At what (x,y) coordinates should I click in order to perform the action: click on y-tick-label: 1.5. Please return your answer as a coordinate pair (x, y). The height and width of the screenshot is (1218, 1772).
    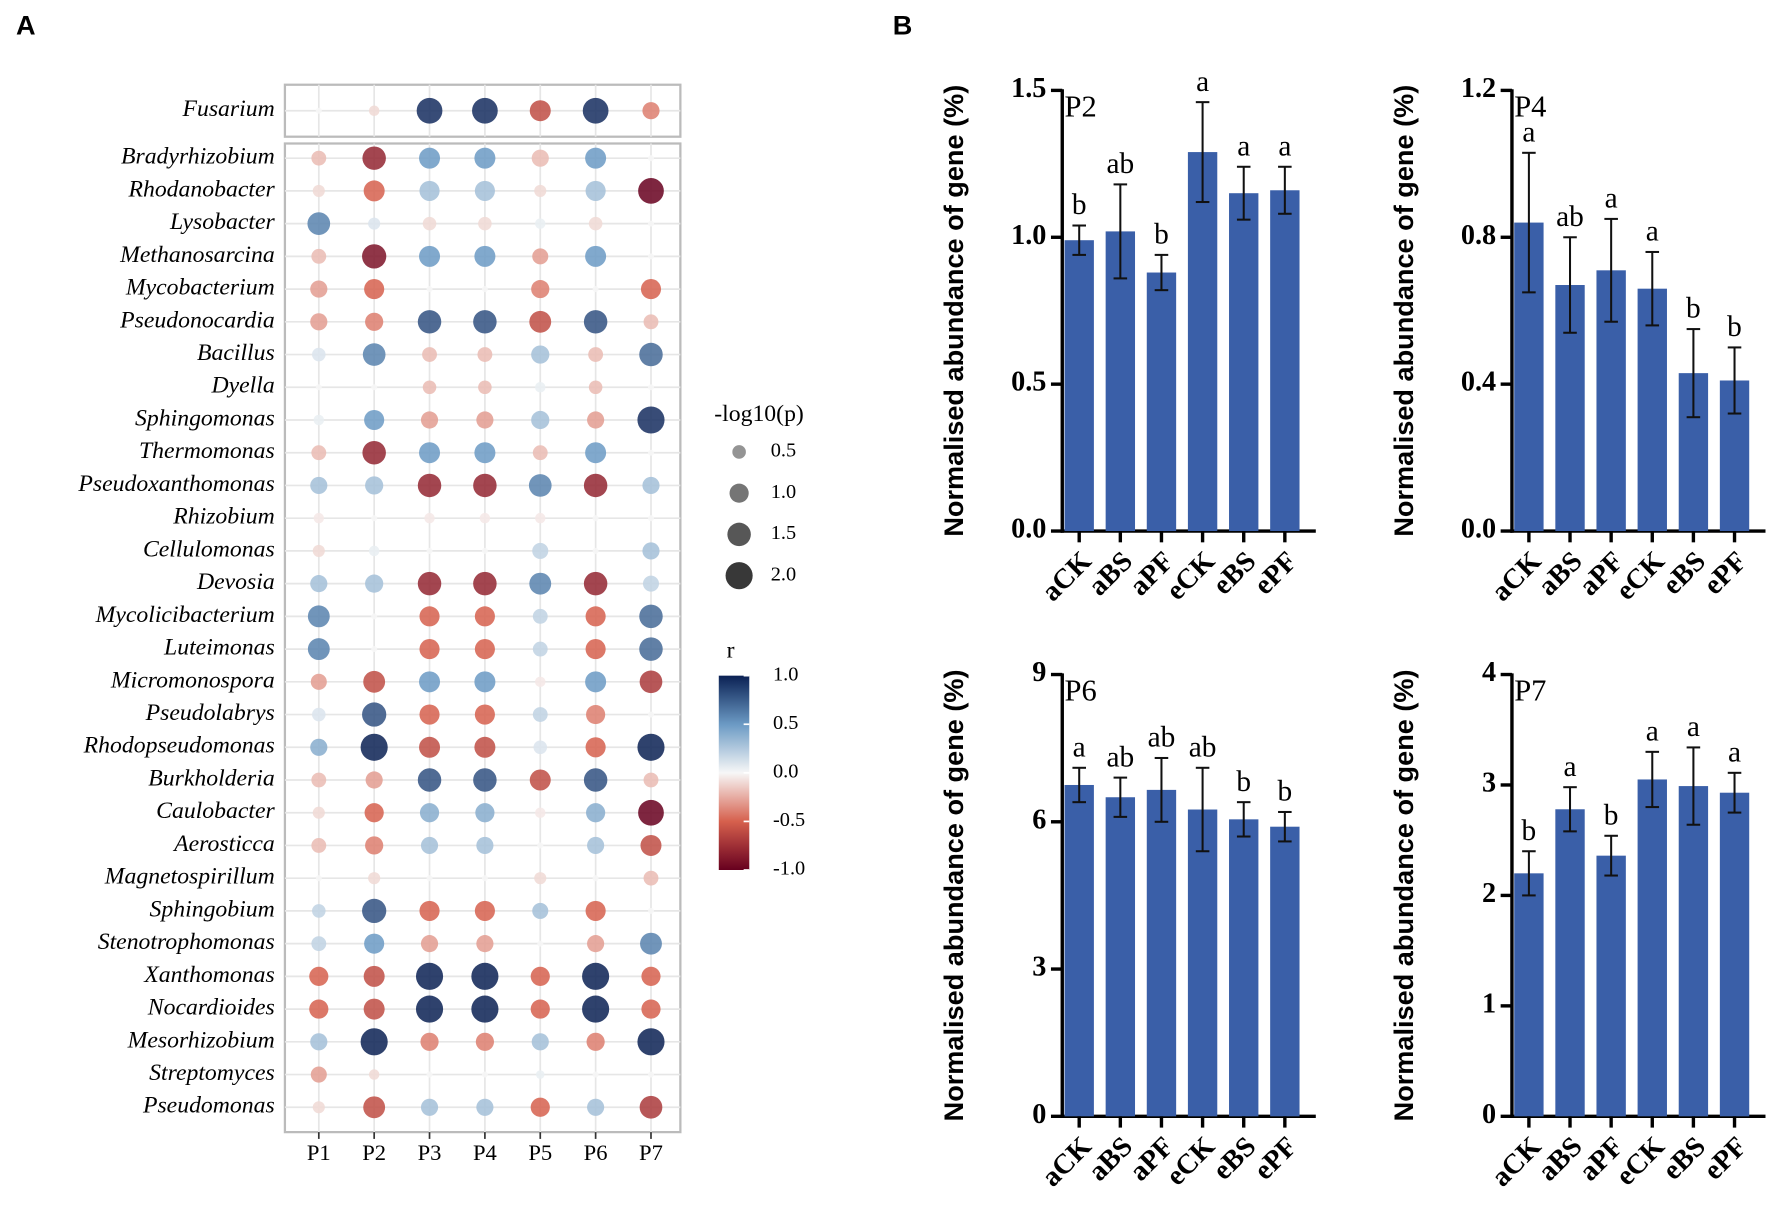
    Looking at the image, I should click on (1028, 88).